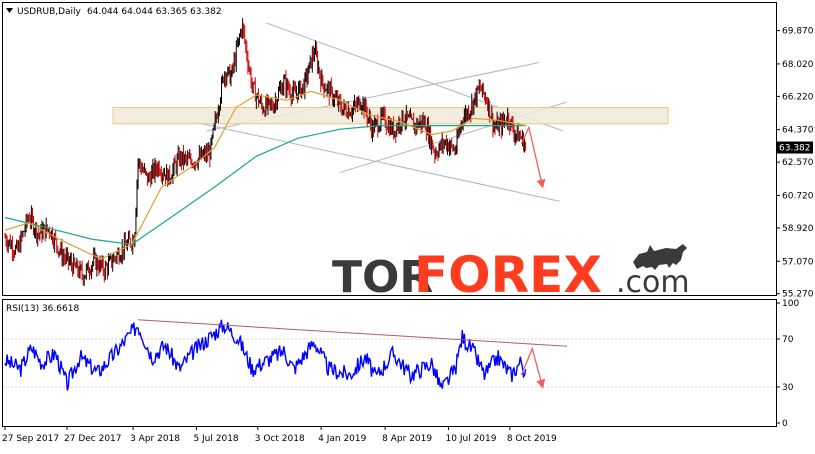 The image size is (815, 454). What do you see at coordinates (798, 97) in the screenshot?
I see `price-y-tick-label: 66.220` at bounding box center [798, 97].